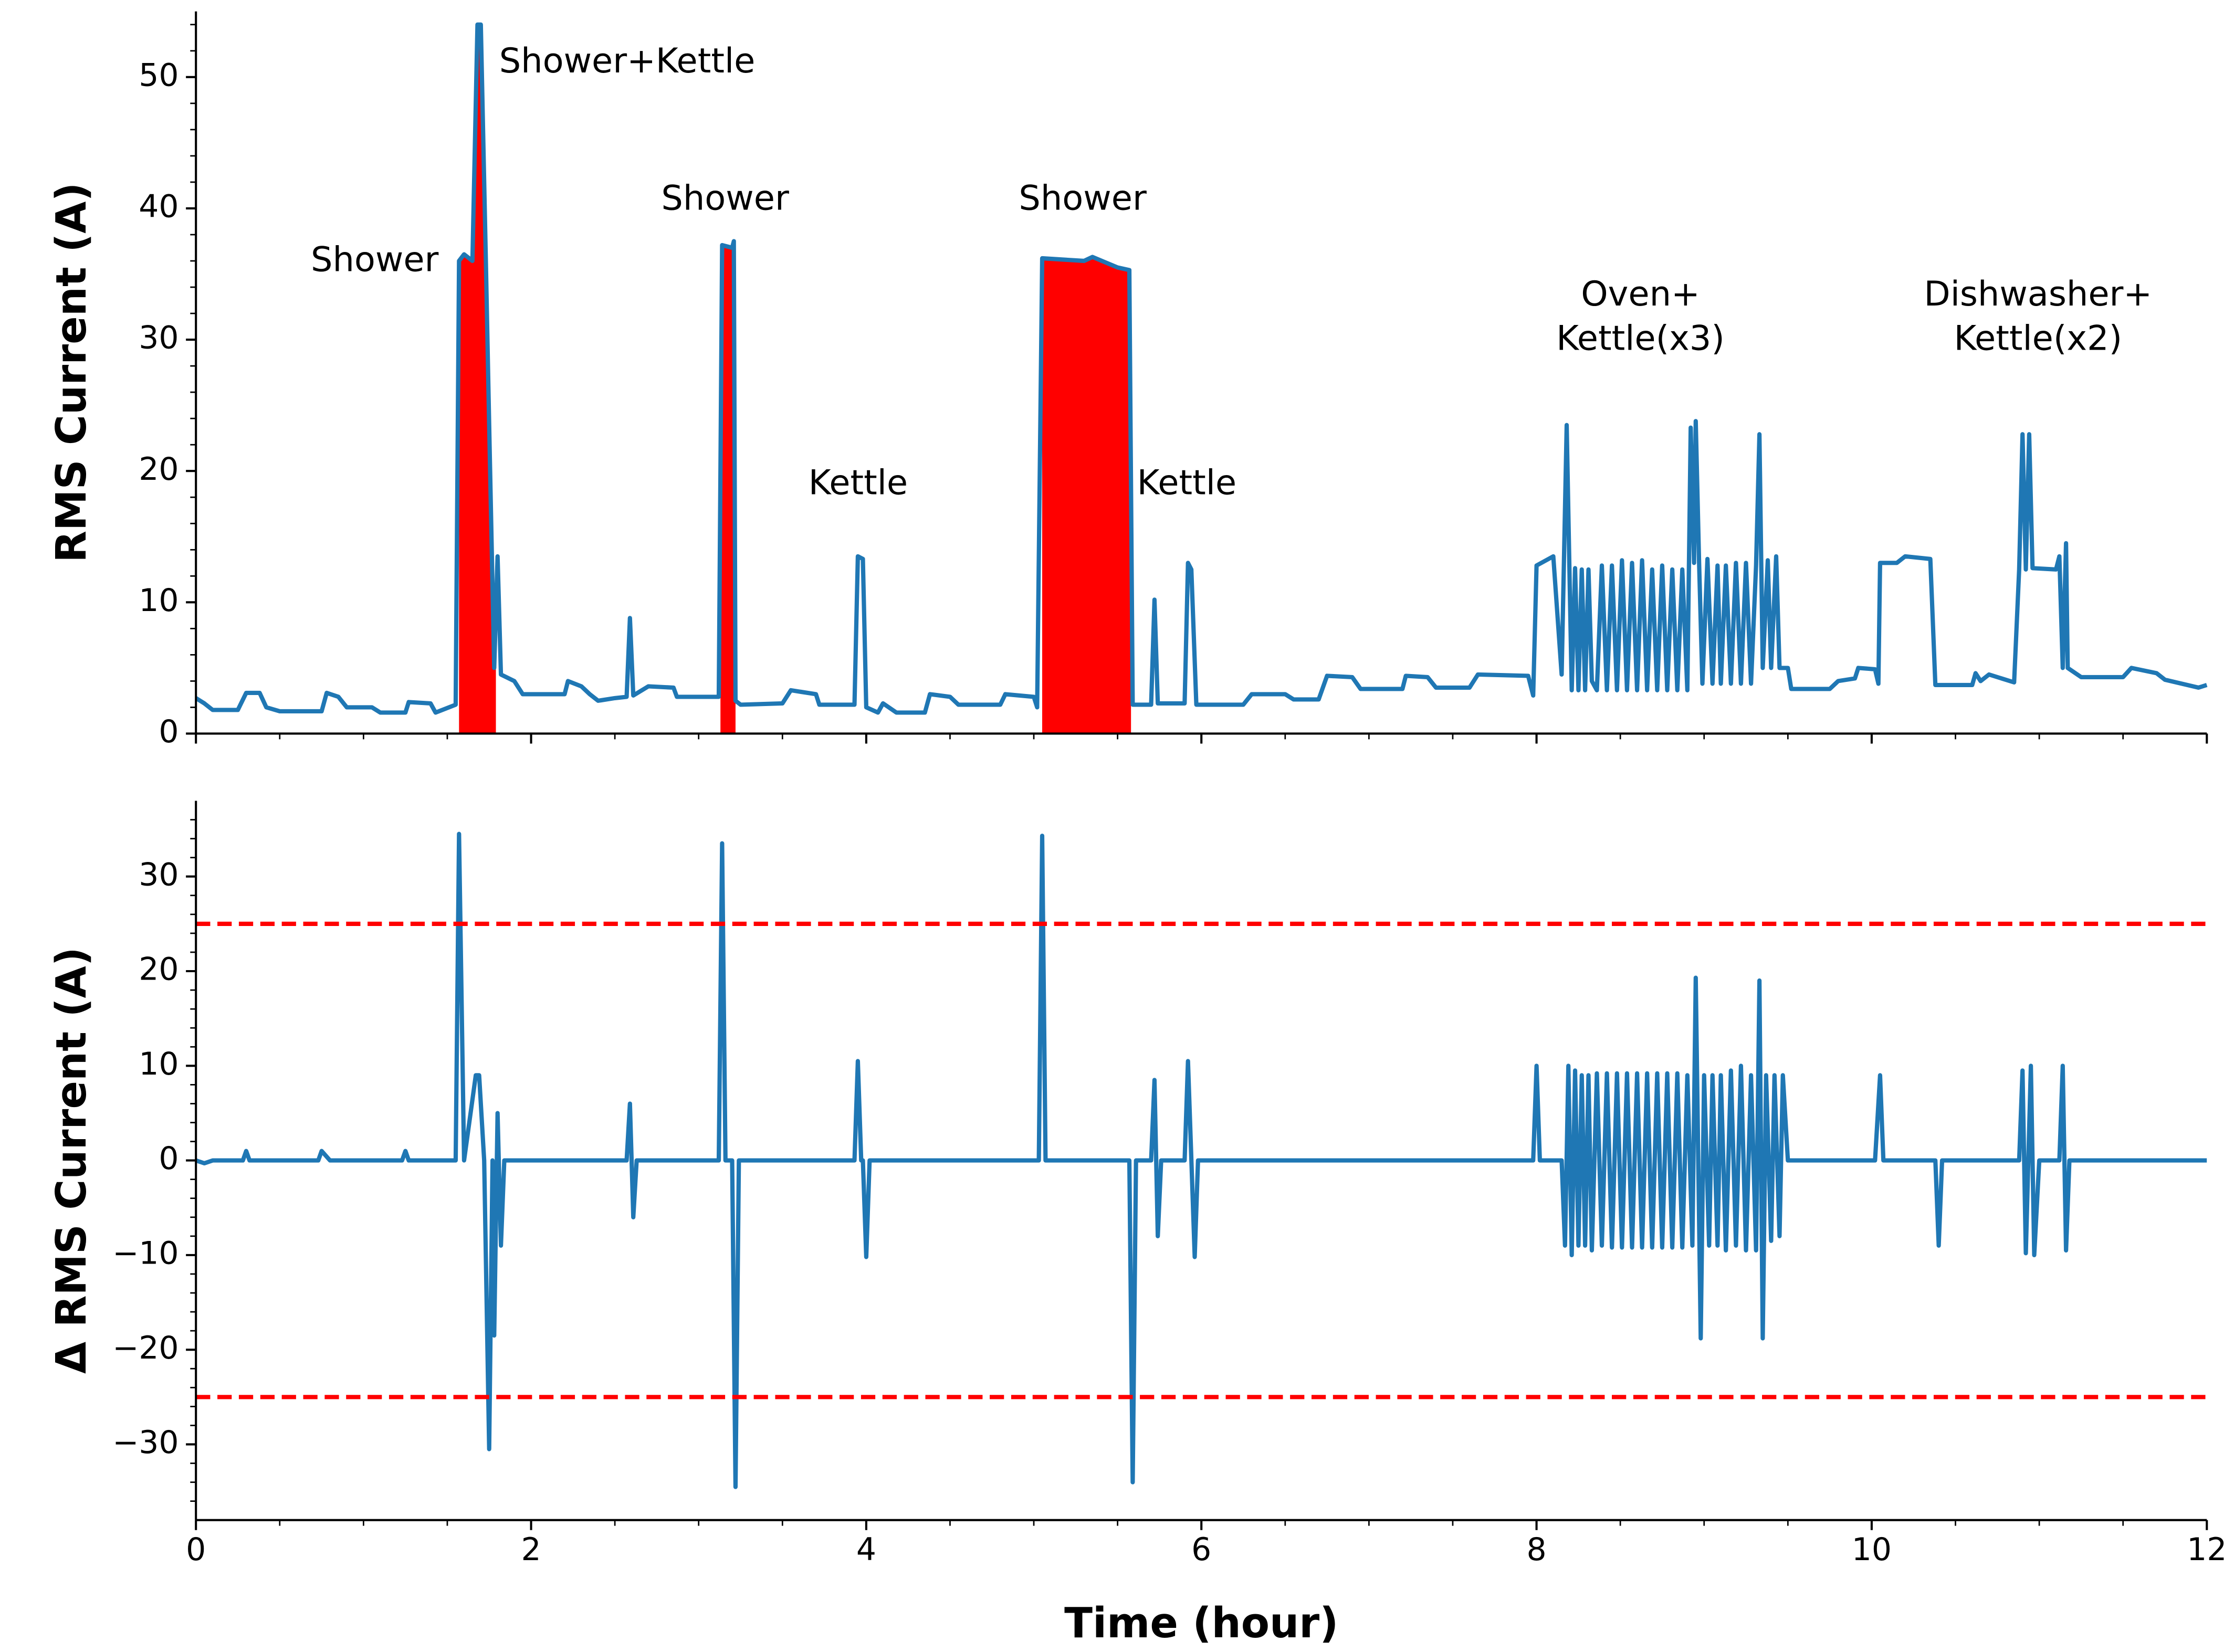 Image resolution: width=2234 pixels, height=1652 pixels. I want to click on x-tick-label: 6, so click(1201, 1550).